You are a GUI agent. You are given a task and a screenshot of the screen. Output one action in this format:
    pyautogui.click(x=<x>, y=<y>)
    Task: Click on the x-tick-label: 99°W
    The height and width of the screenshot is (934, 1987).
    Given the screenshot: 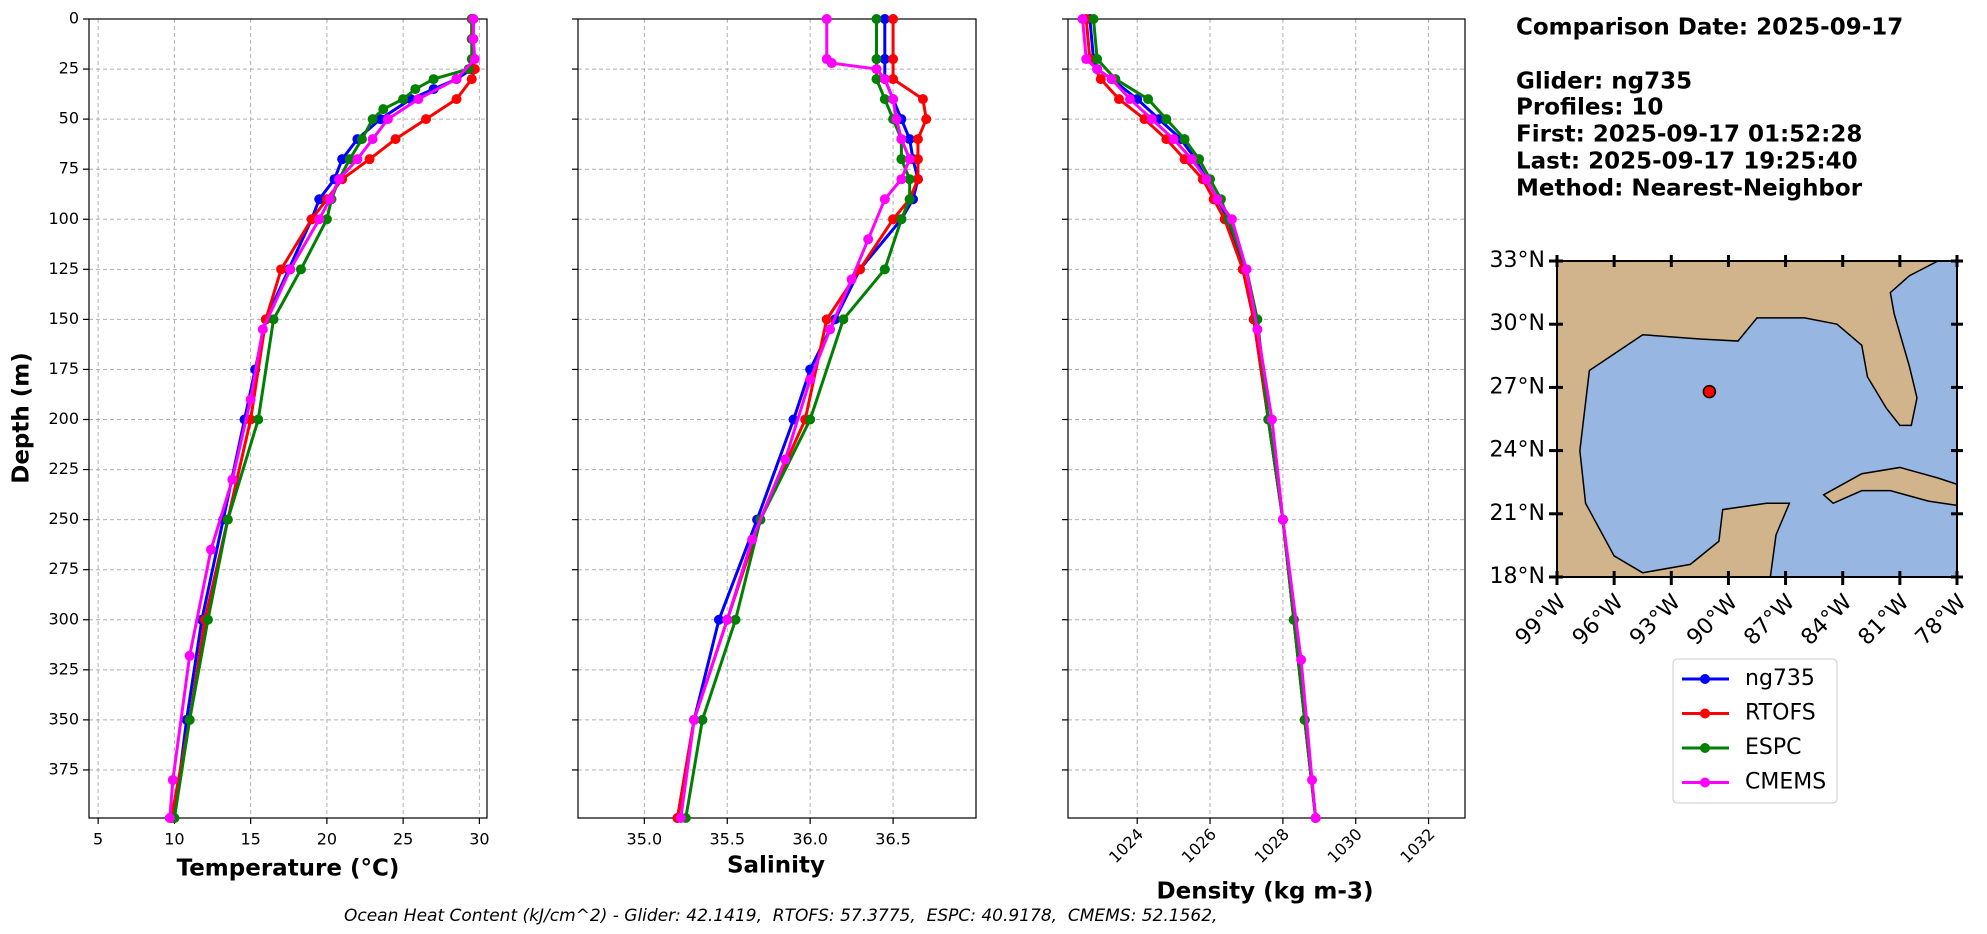 What is the action you would take?
    pyautogui.click(x=1541, y=620)
    